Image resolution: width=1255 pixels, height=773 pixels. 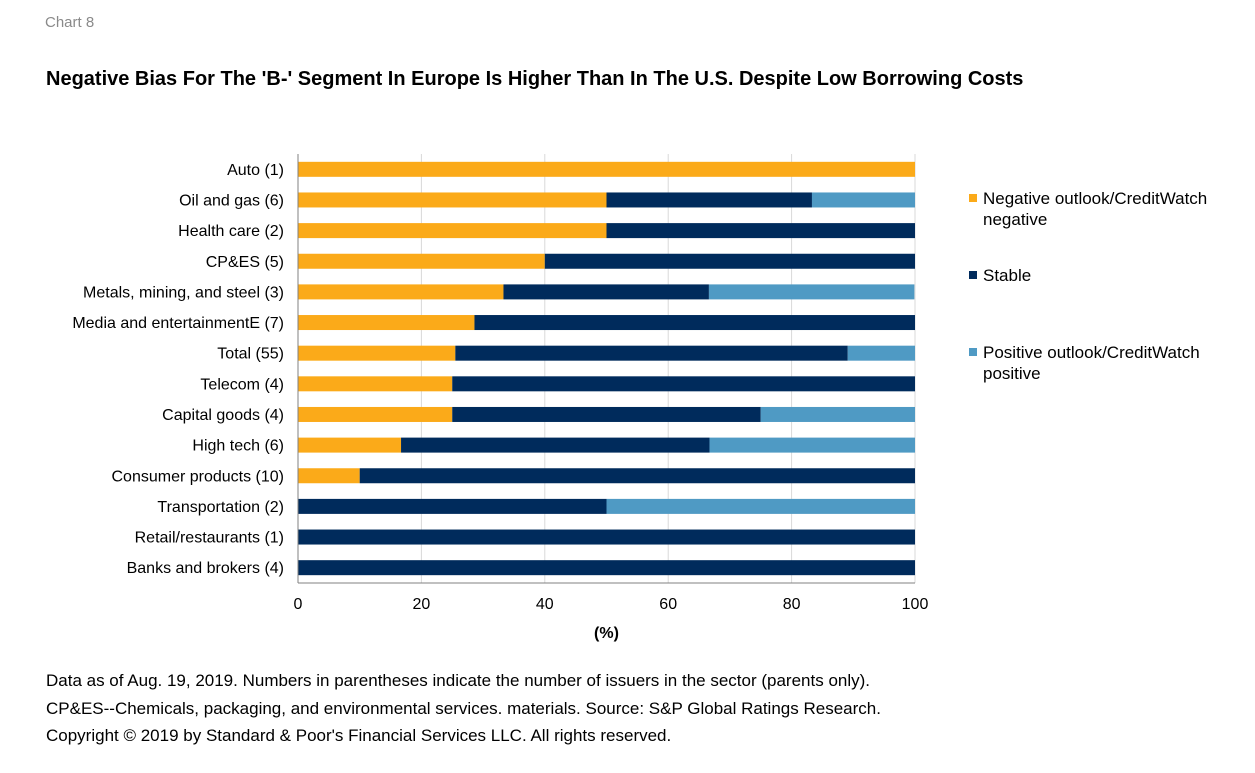 I want to click on x-tick-label: 60, so click(x=668, y=604).